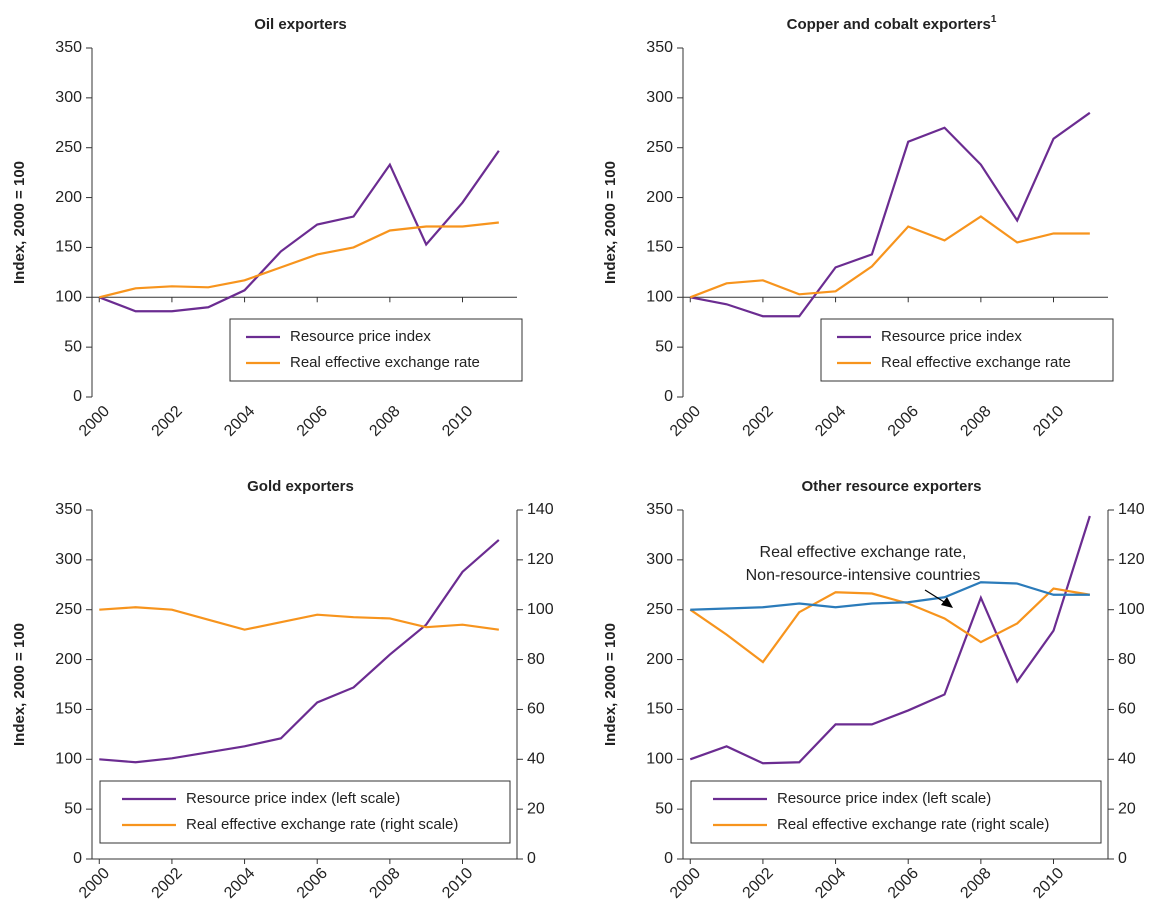 The image size is (1162, 902). I want to click on title-text: Oil exporters, so click(300, 24).